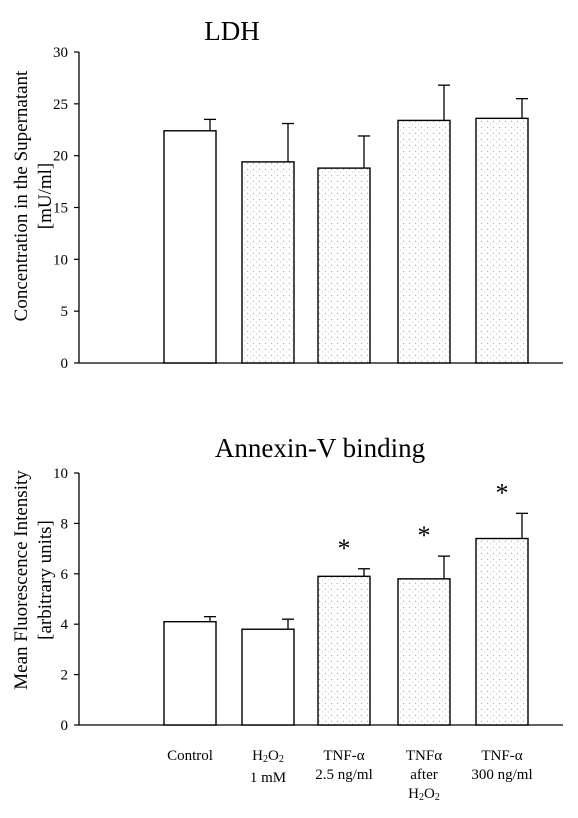  I want to click on x-category-label-3: TNF-α 2.5 ng/ml, so click(344, 765).